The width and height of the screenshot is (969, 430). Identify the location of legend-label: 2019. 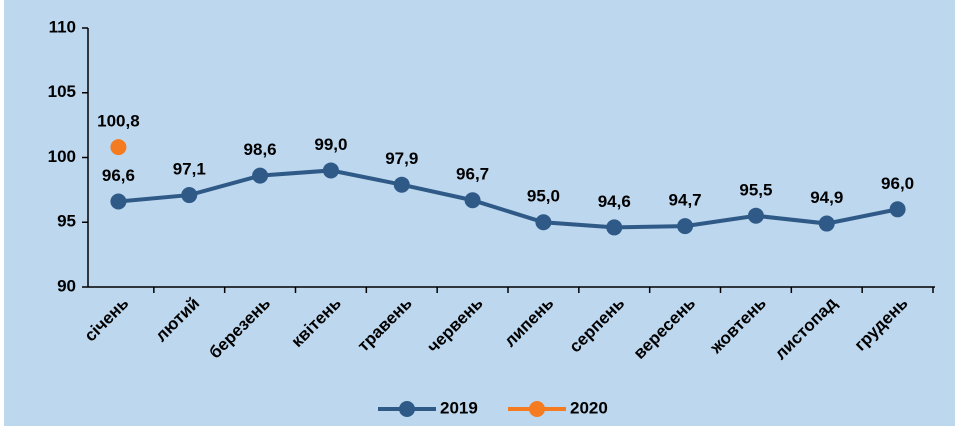
(459, 407).